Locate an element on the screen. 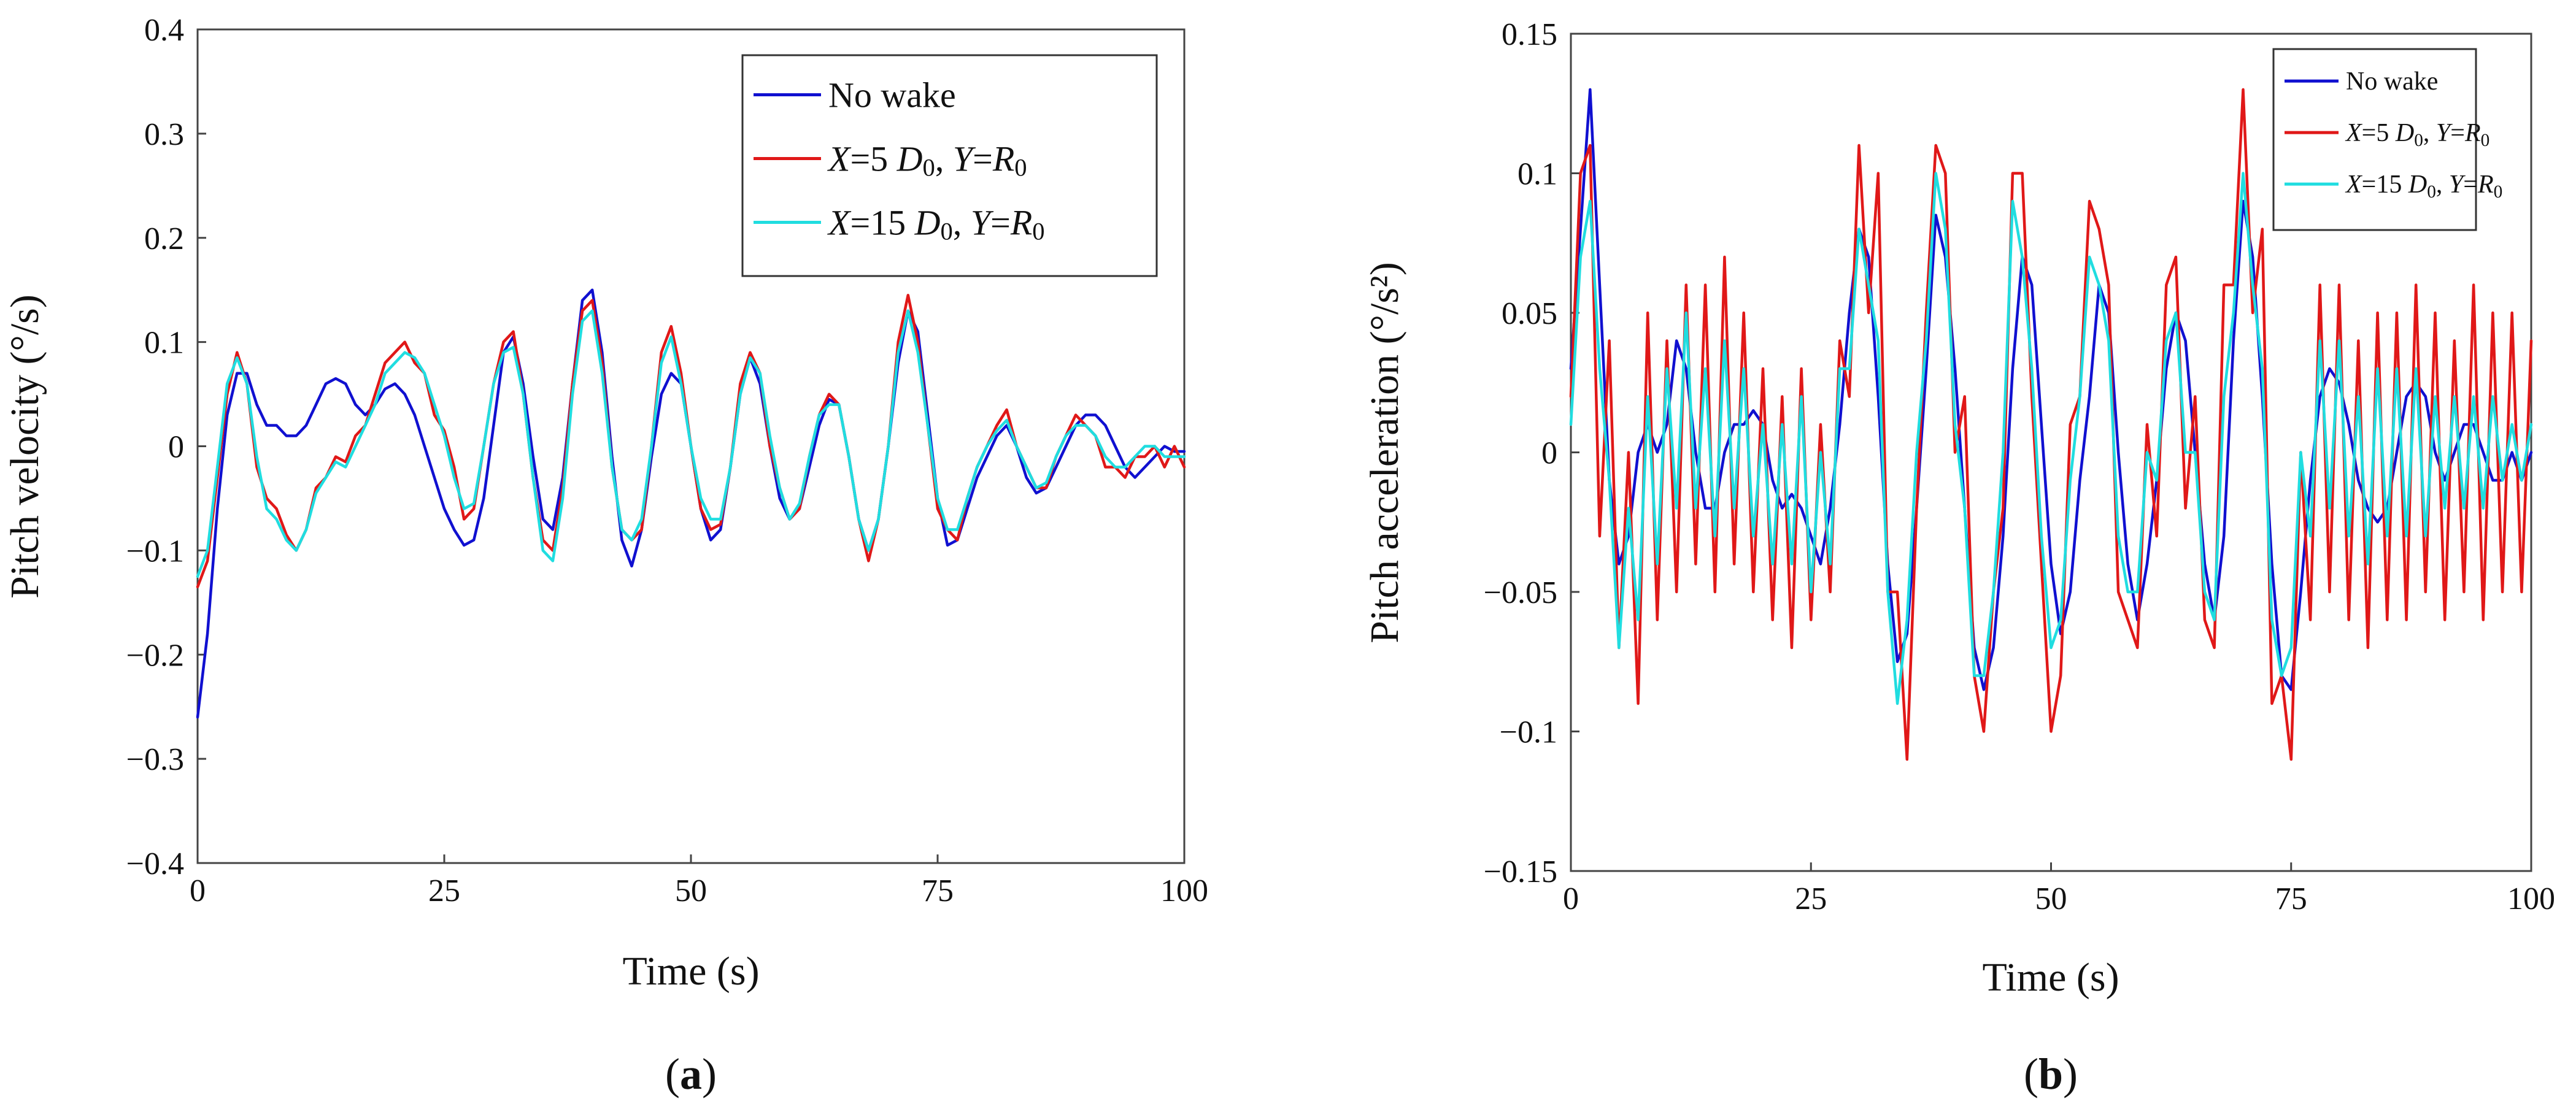 This screenshot has width=2576, height=1109. y-axis-label: Pitch acceleration (°/s²) is located at coordinates (1384, 453).